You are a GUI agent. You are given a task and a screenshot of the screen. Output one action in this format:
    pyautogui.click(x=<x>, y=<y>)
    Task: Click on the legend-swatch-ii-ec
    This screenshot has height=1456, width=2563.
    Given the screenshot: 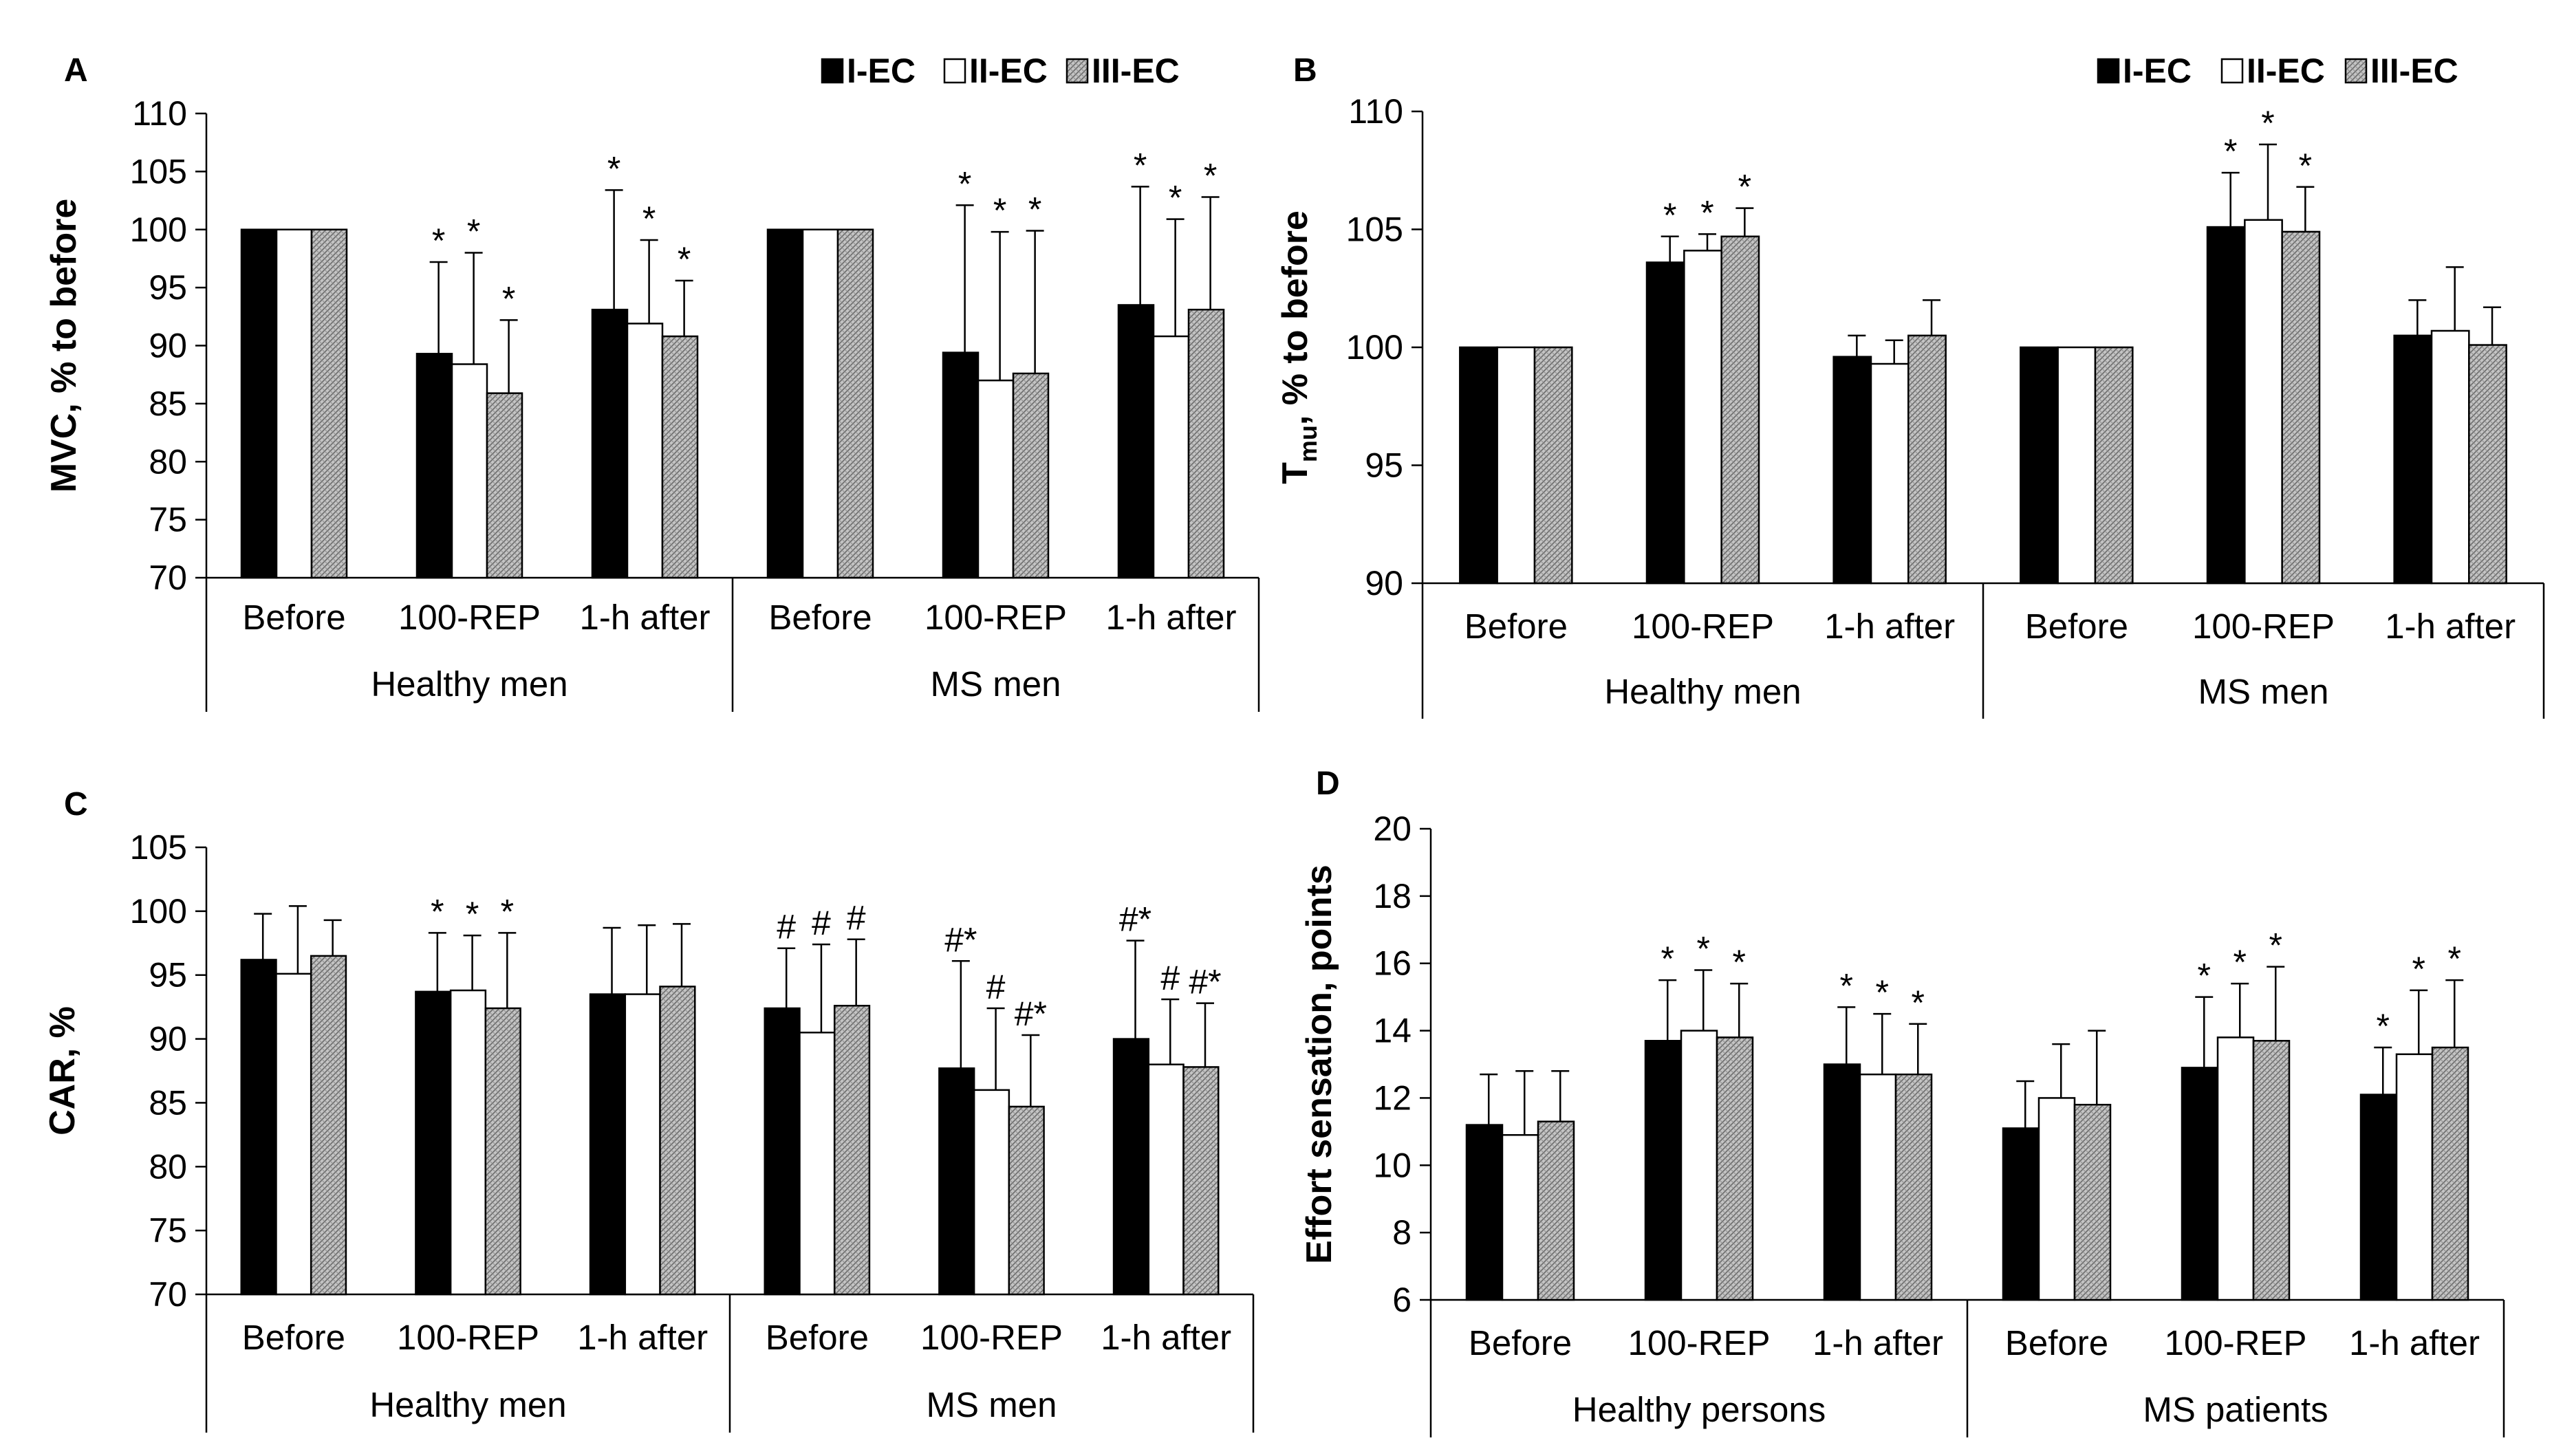 What is the action you would take?
    pyautogui.click(x=954, y=71)
    